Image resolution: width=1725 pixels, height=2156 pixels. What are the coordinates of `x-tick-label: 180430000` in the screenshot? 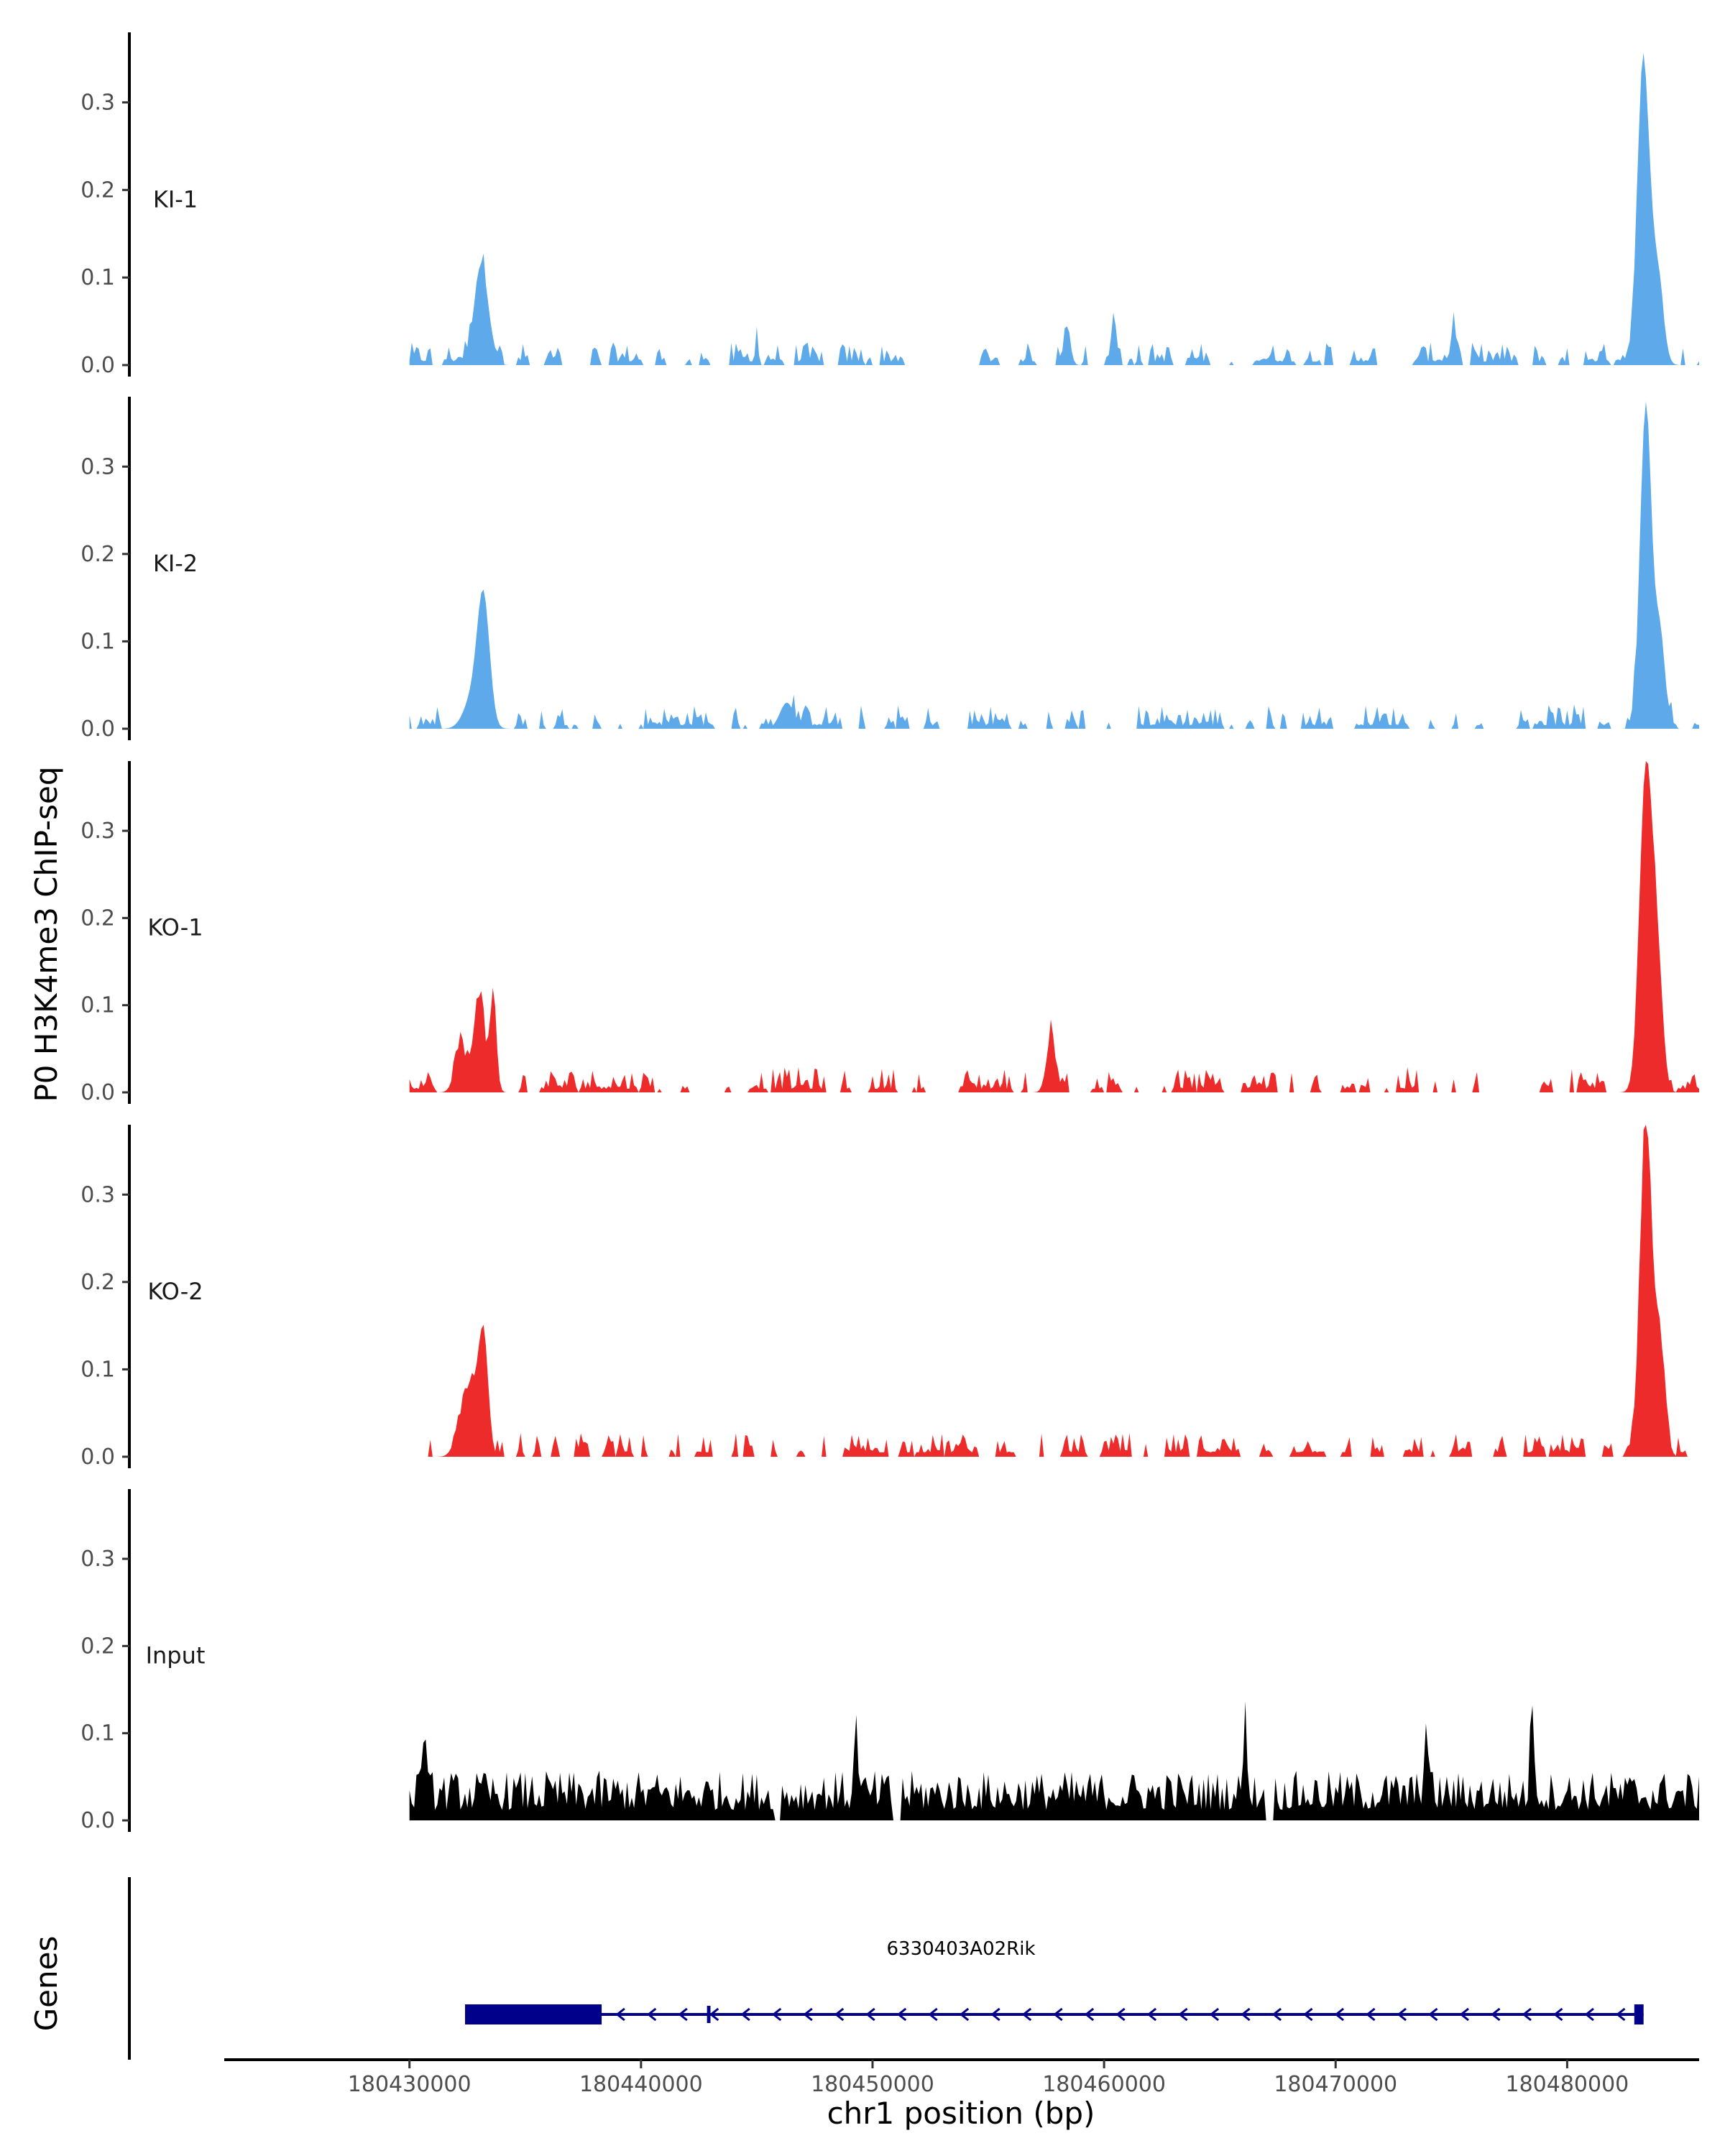 It's located at (410, 2084).